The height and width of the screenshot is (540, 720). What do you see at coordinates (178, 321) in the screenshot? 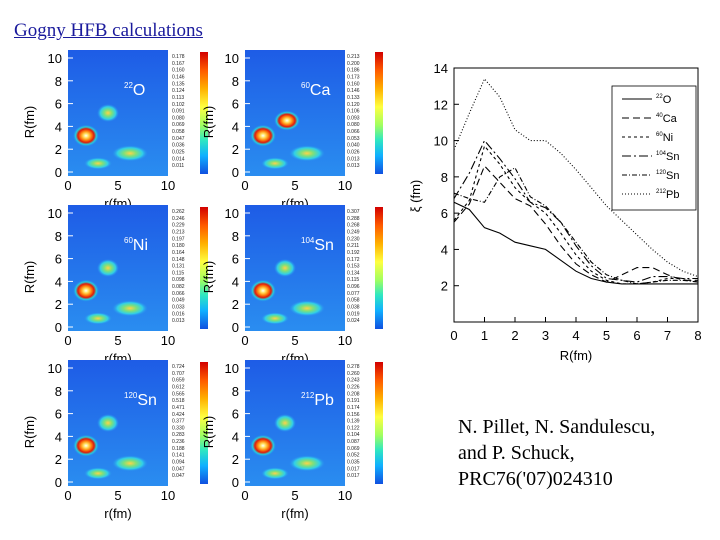
I see `colorbar-tick-label: 0.013` at bounding box center [178, 321].